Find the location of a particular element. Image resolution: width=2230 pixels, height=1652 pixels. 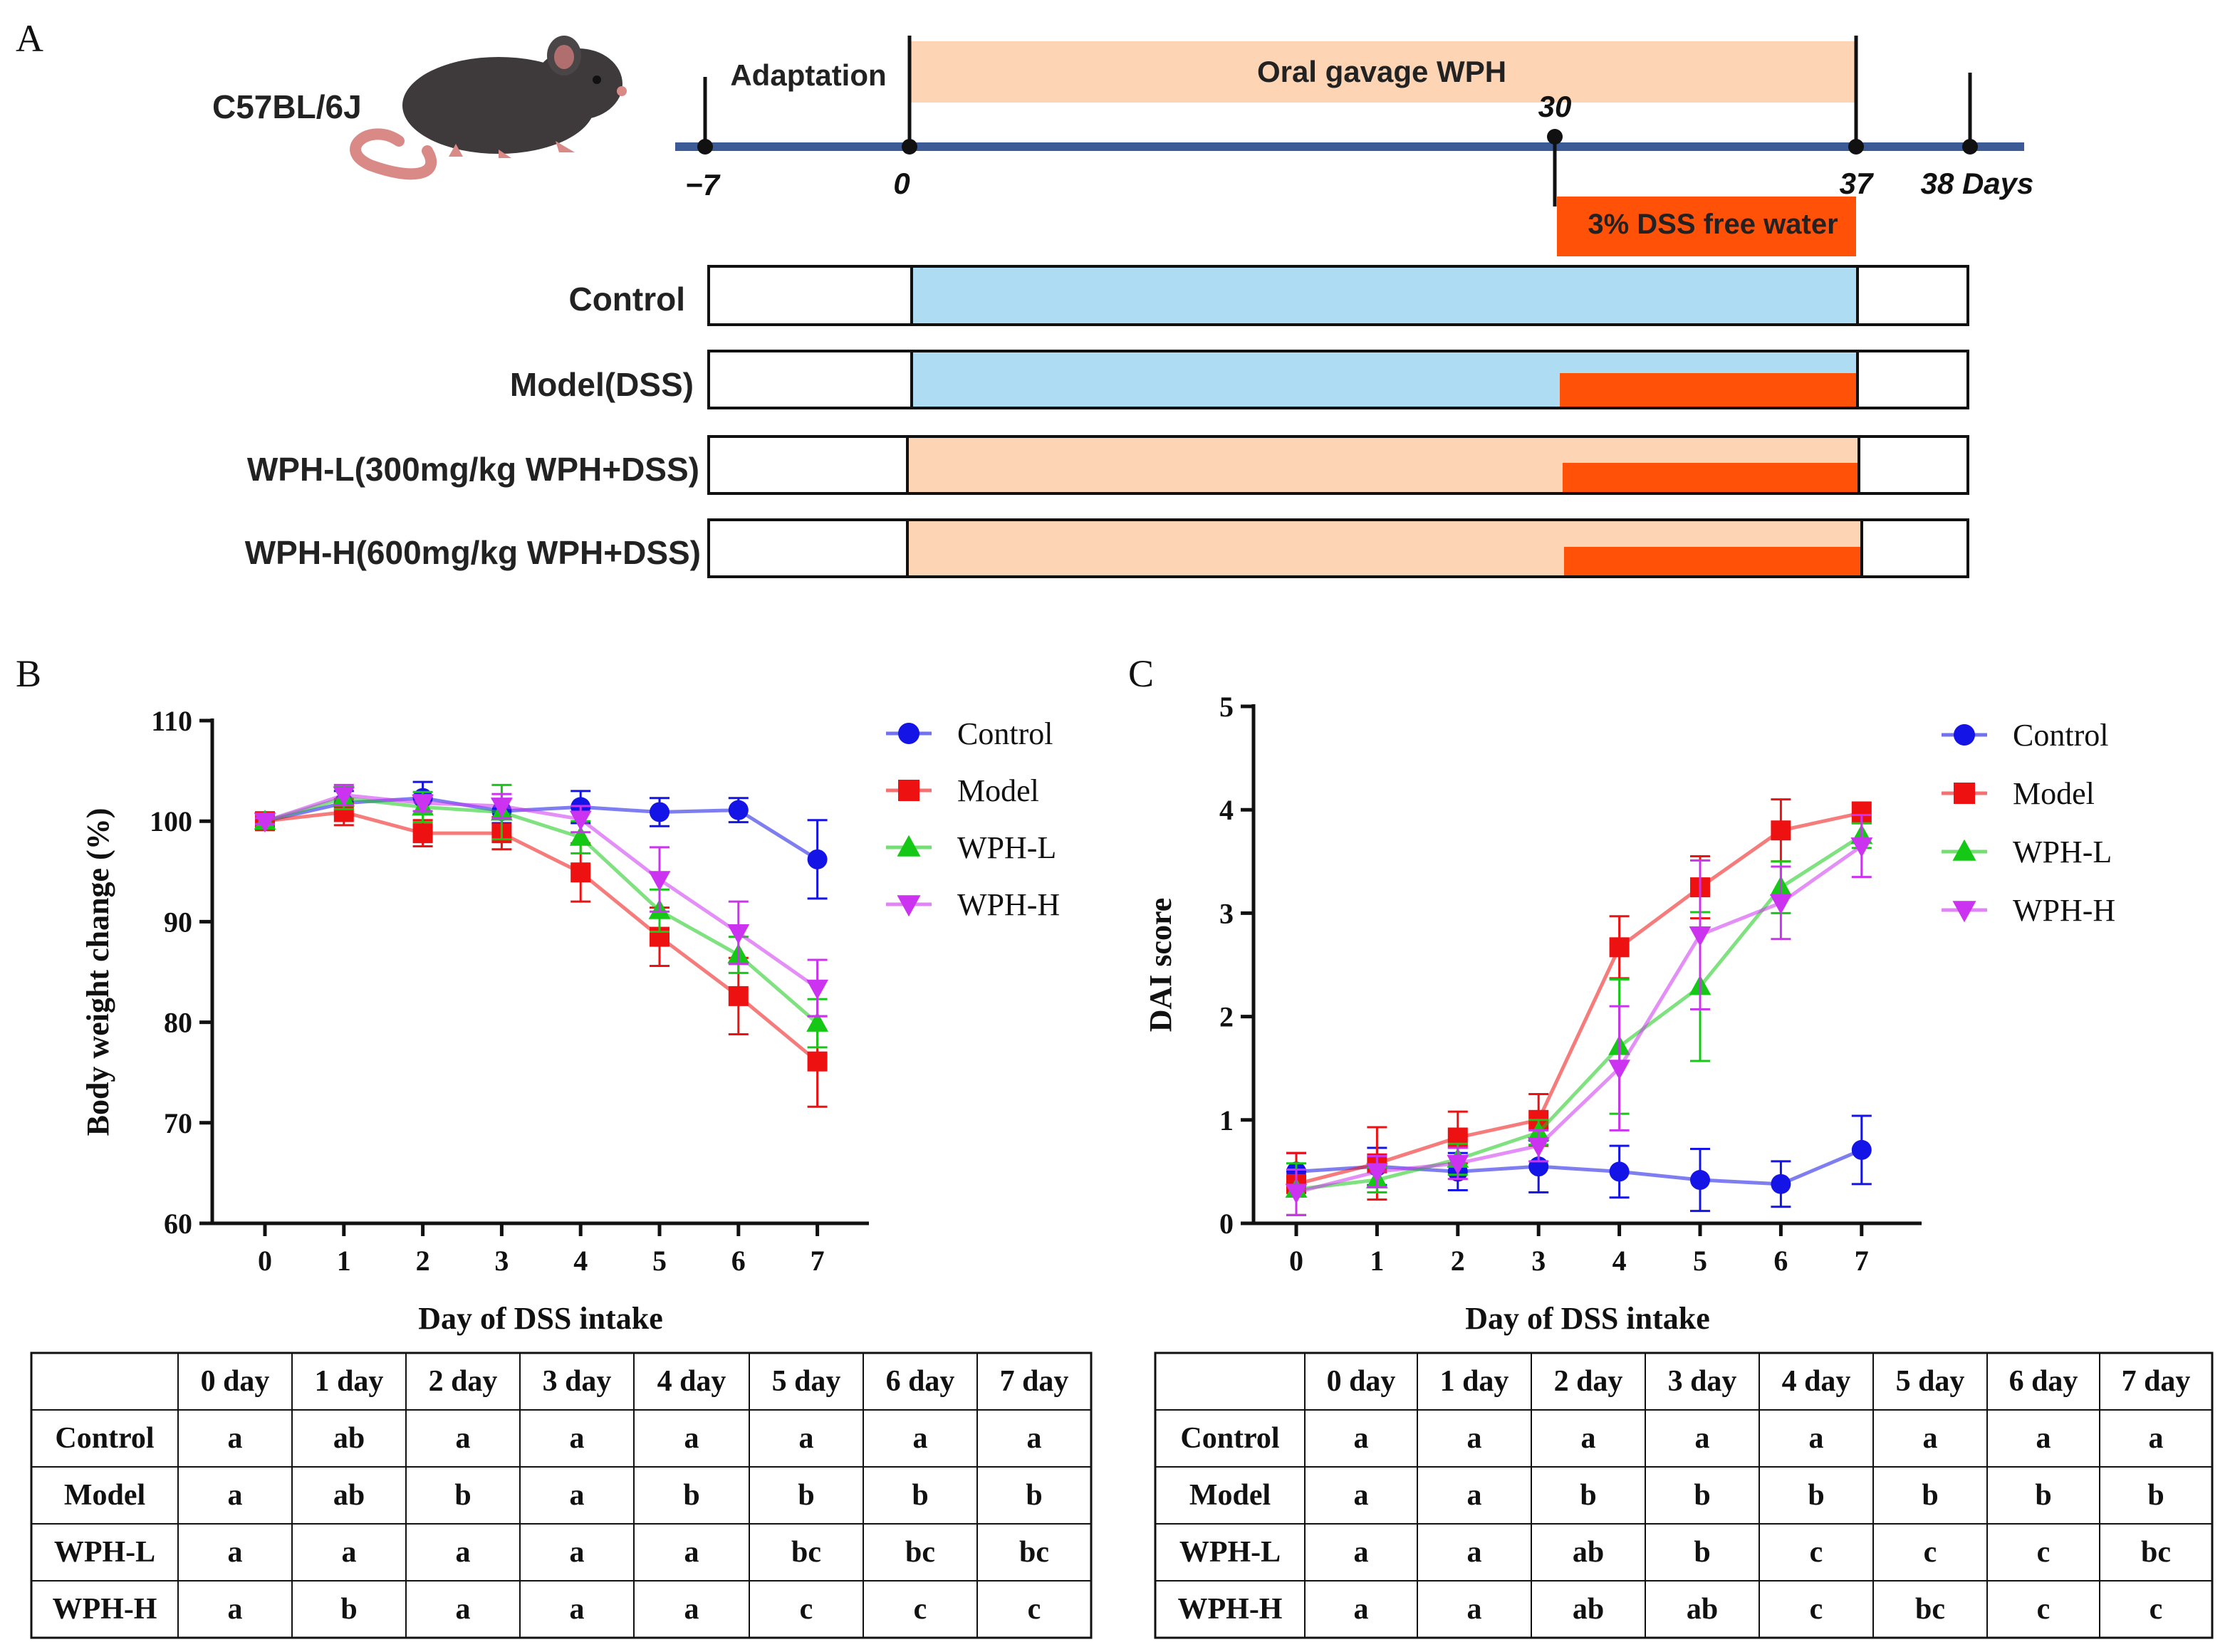

group-label: WPH-L(300mg/kg WPH+DSS) is located at coordinates (473, 469).